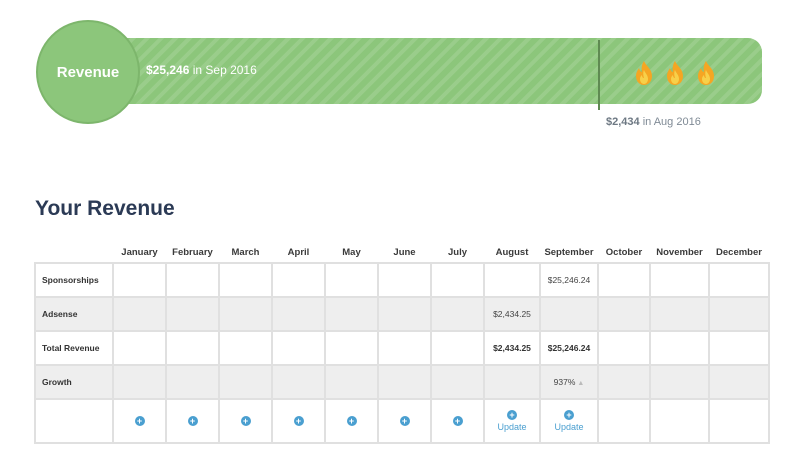 Image resolution: width=800 pixels, height=470 pixels. I want to click on revenue-badge: Revenue, so click(88, 72).